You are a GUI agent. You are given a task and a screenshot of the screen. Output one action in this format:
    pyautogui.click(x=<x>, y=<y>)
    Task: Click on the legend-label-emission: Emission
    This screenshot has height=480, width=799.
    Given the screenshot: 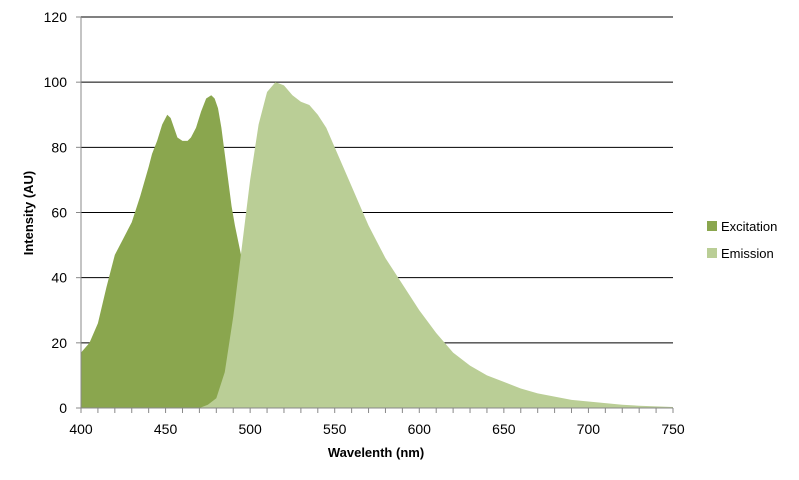 What is the action you would take?
    pyautogui.click(x=747, y=253)
    